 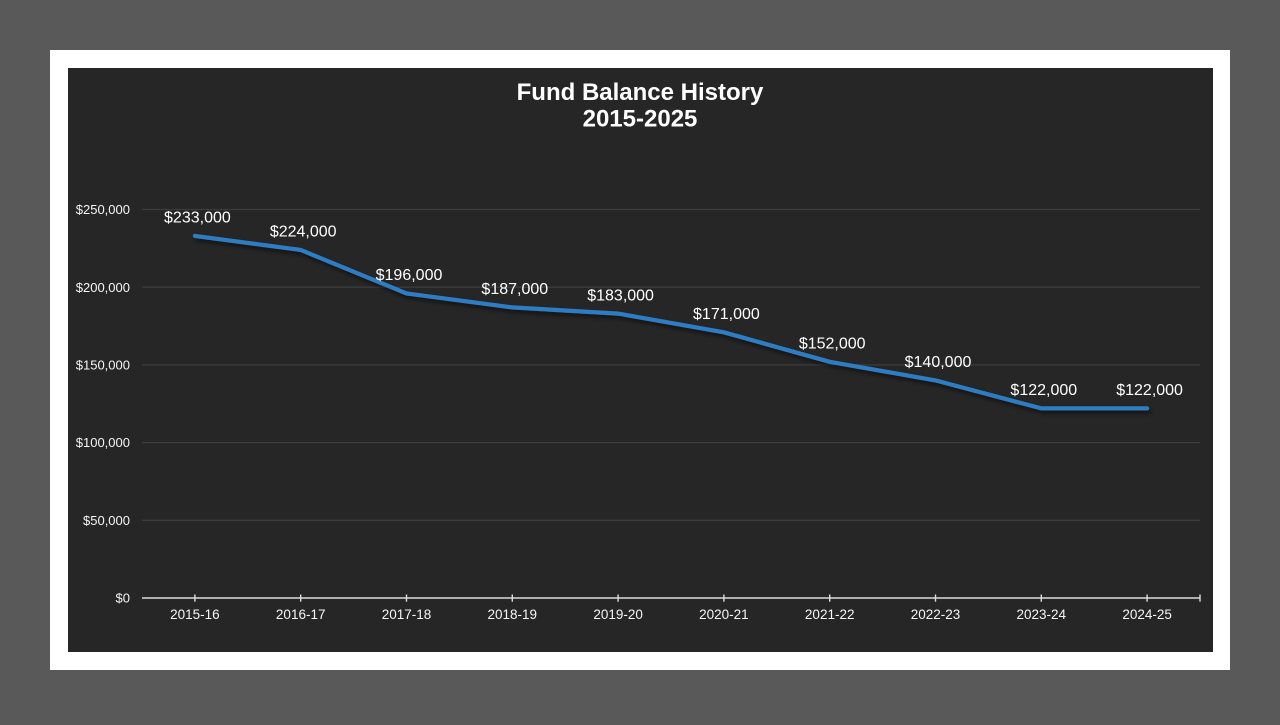 What do you see at coordinates (620, 295) in the screenshot?
I see `svg-text: $183,000` at bounding box center [620, 295].